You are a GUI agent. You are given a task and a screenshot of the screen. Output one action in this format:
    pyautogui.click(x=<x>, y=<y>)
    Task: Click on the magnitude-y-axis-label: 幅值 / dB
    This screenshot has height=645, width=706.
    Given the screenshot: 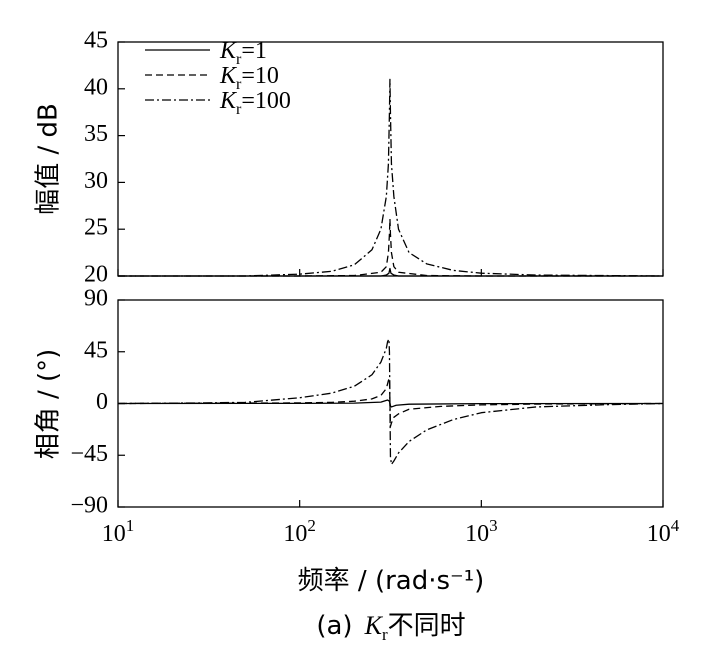 What is the action you would take?
    pyautogui.click(x=49, y=159)
    